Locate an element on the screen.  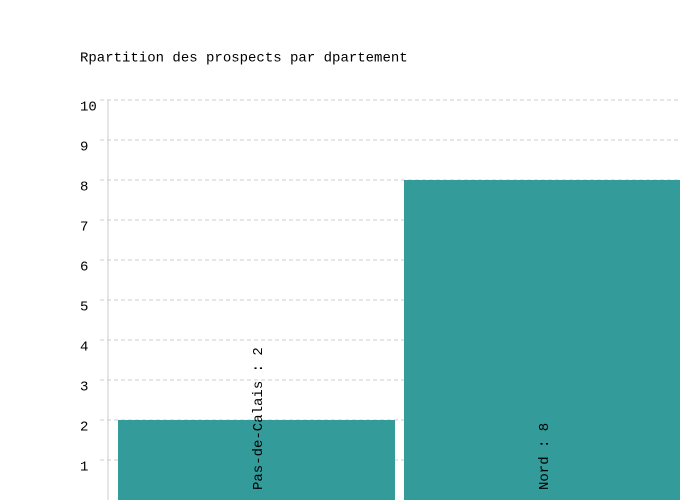
y-tick-label: 6 is located at coordinates (84, 268).